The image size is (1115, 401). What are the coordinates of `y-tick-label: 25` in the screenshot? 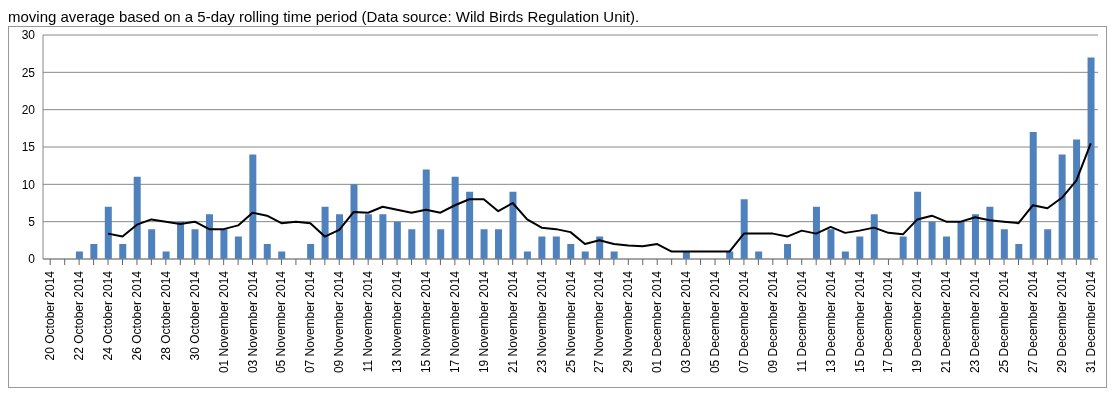 It's located at (28, 72).